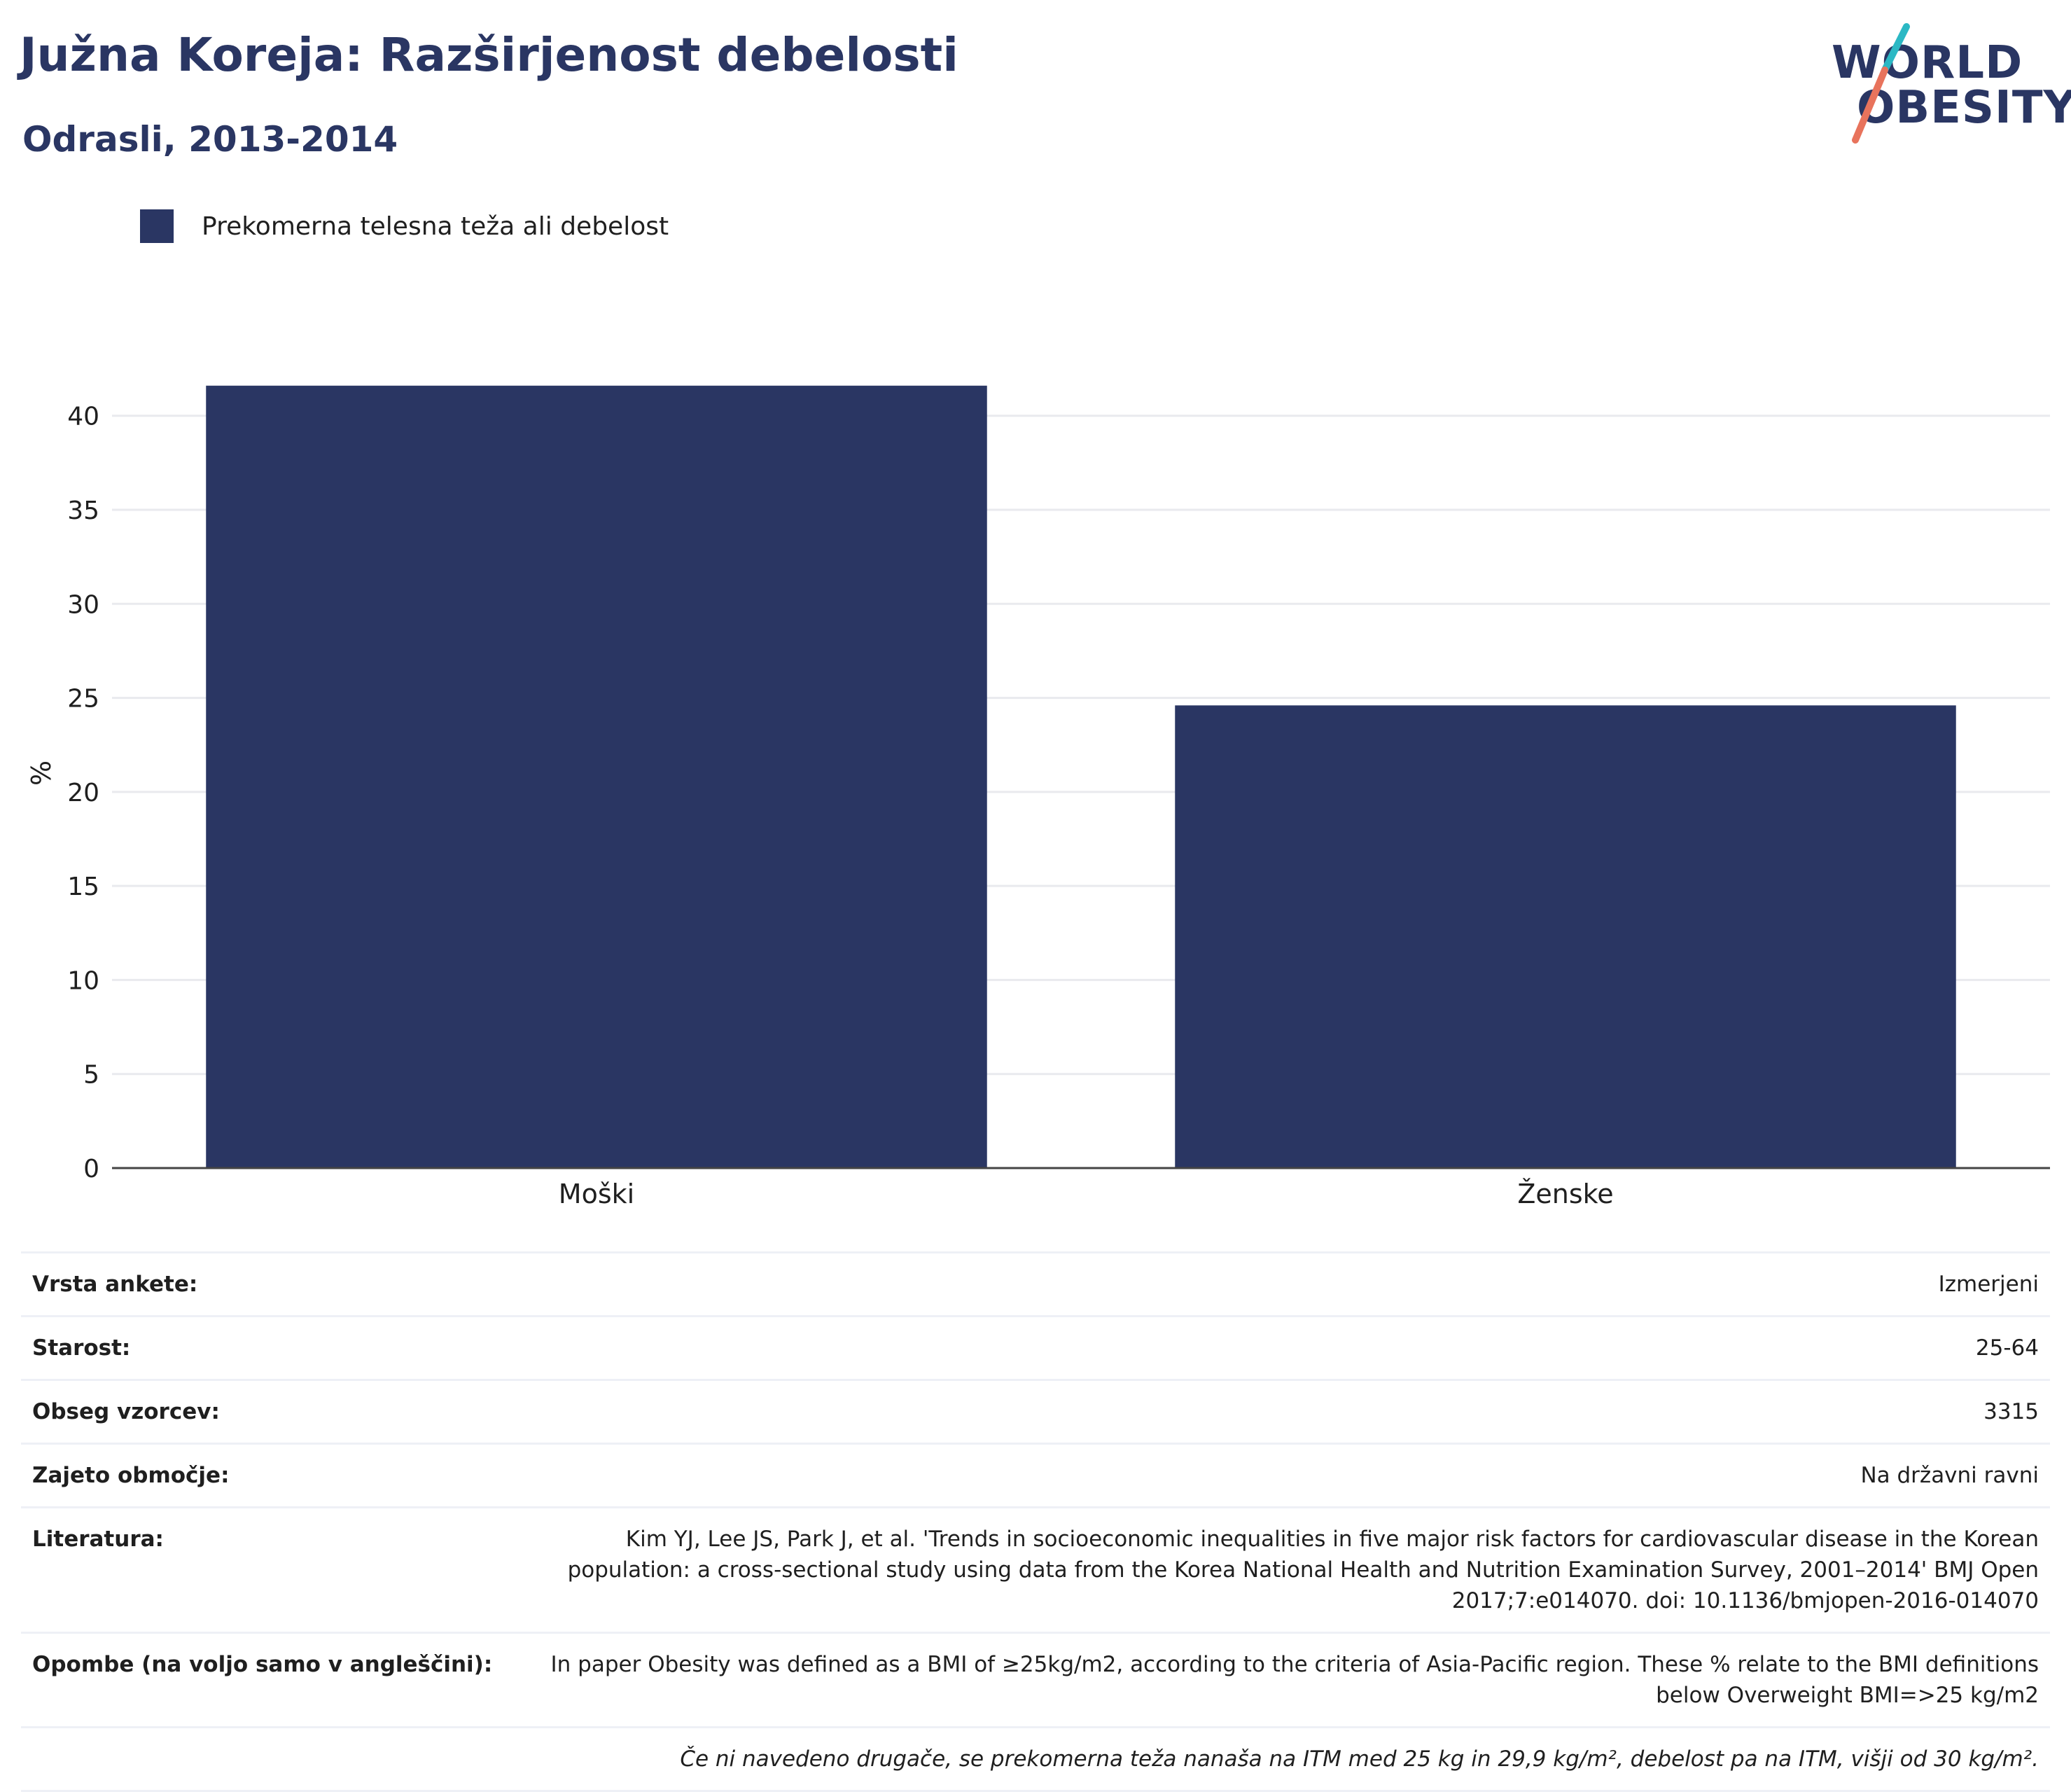 The width and height of the screenshot is (2071, 1792). I want to click on info-row-coverage: Zajeto območje: Na državni ravni, so click(1035, 1475).